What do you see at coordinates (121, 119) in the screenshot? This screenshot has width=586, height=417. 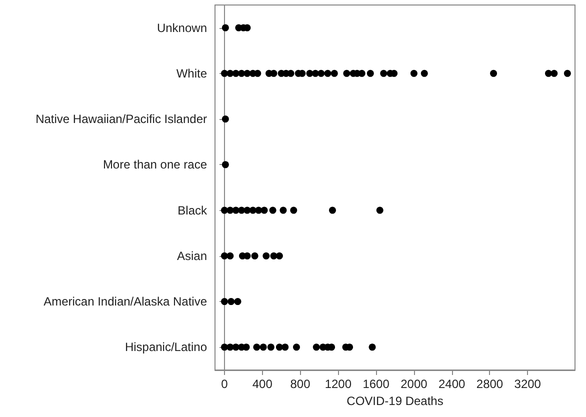 I see `y-tick-label: Native Hawaiian/Pacific Islander` at bounding box center [121, 119].